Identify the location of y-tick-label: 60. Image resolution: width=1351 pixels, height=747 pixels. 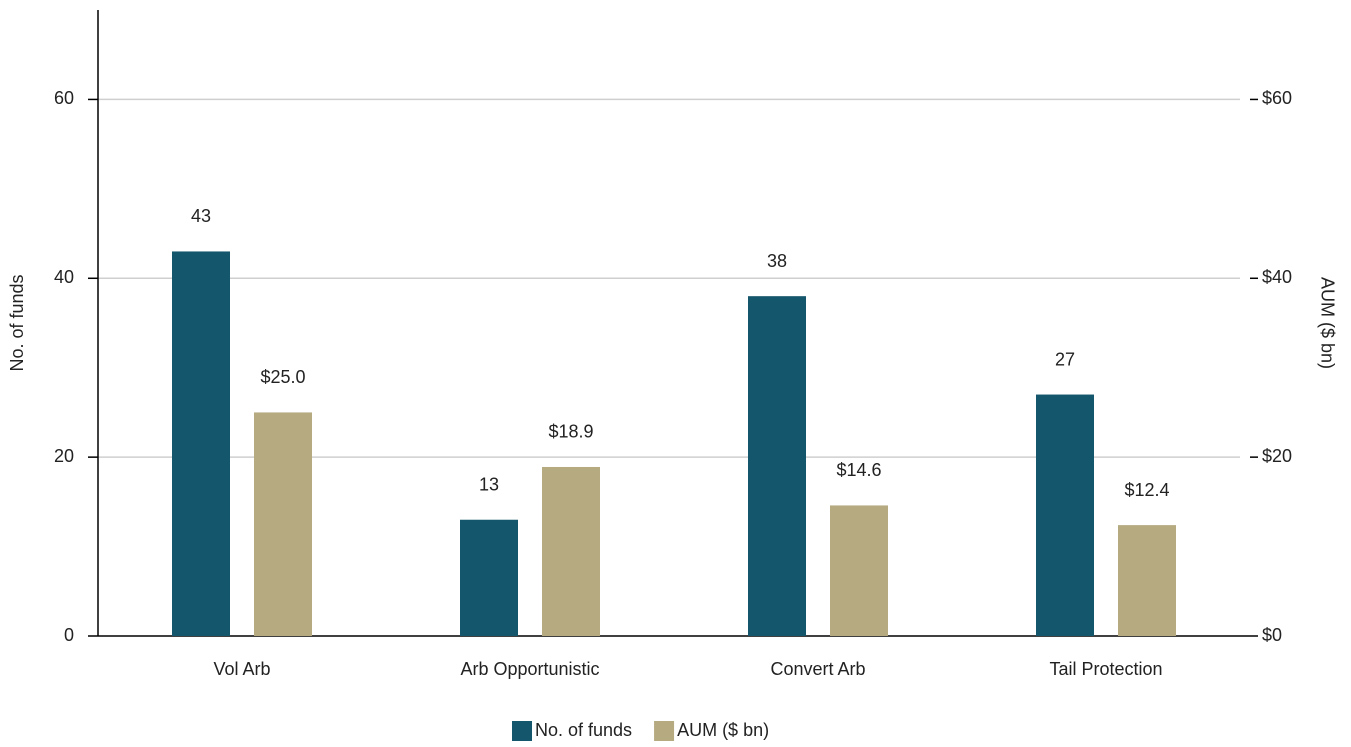
(64, 98).